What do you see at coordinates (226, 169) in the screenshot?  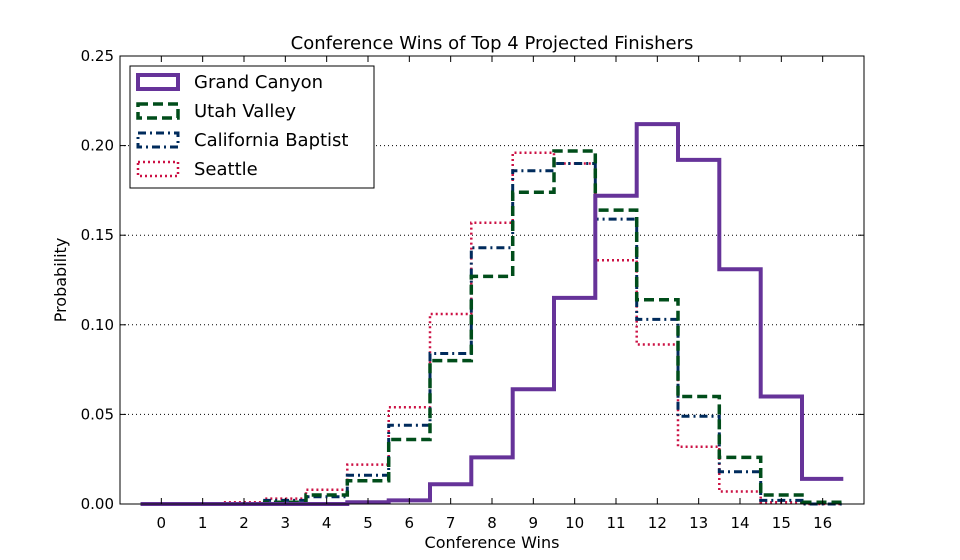 I see `legend-label: Seattle` at bounding box center [226, 169].